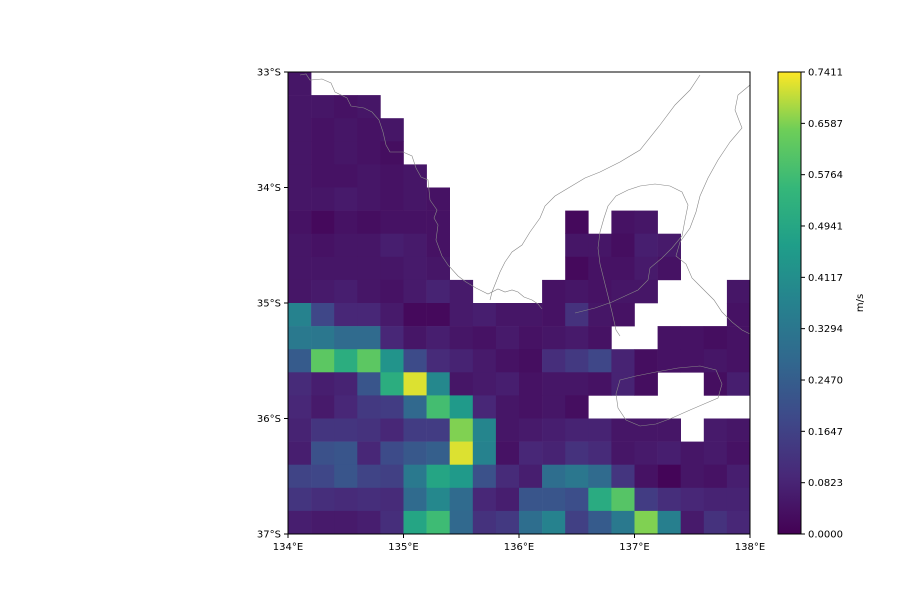 This screenshot has height=600, width=900. Describe the element at coordinates (519, 543) in the screenshot. I see `x-axis: 134°E 135°E 136°E 137°E 138°E` at that location.